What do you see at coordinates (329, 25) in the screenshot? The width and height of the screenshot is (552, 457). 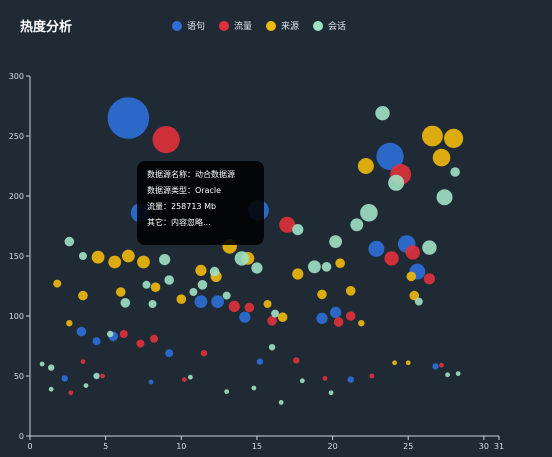 I see `legend-item-session: 会话` at bounding box center [329, 25].